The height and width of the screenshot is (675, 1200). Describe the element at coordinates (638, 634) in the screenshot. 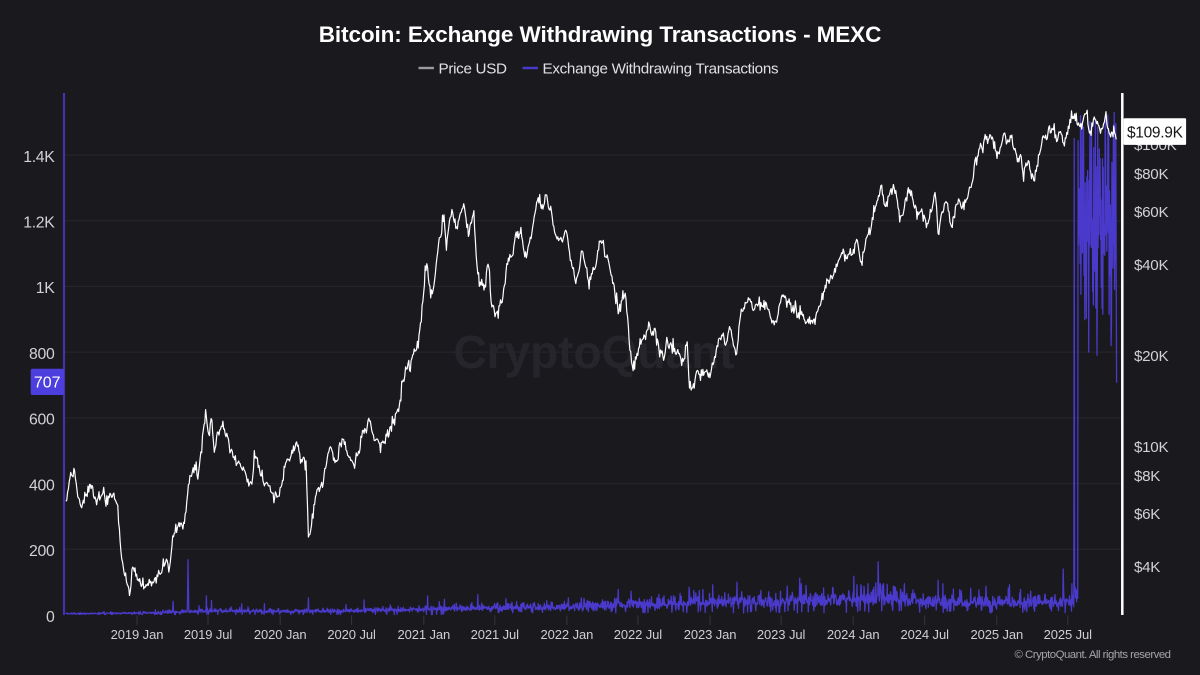

I see `svg-text: 2022 Jul` at that location.